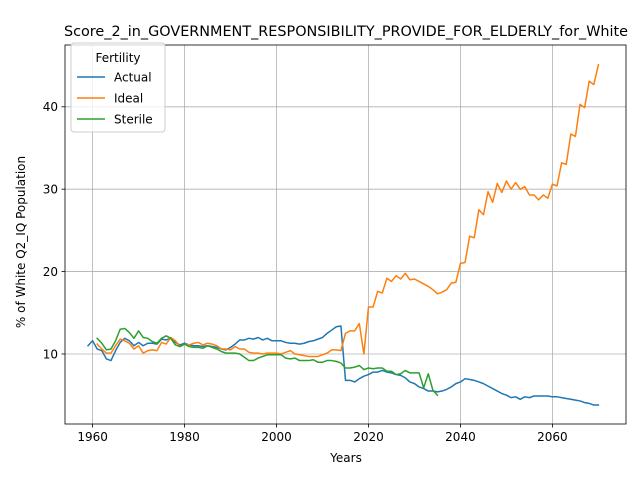 The image size is (640, 480). Describe the element at coordinates (128, 98) in the screenshot. I see `legend-label-ideal: Ideal` at that location.